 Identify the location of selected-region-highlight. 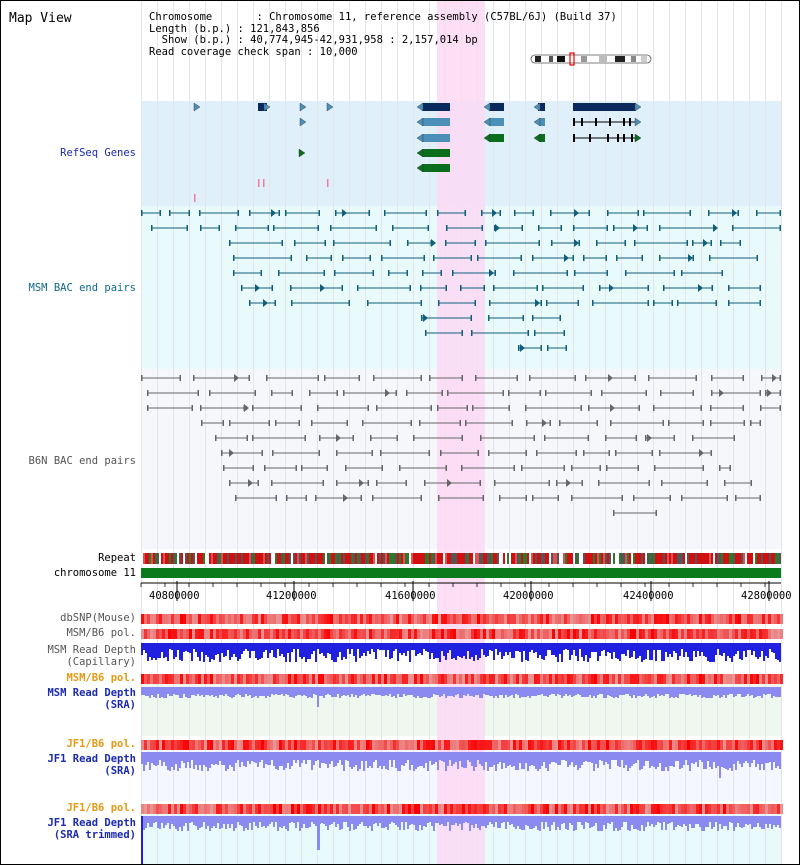
(461, 432).